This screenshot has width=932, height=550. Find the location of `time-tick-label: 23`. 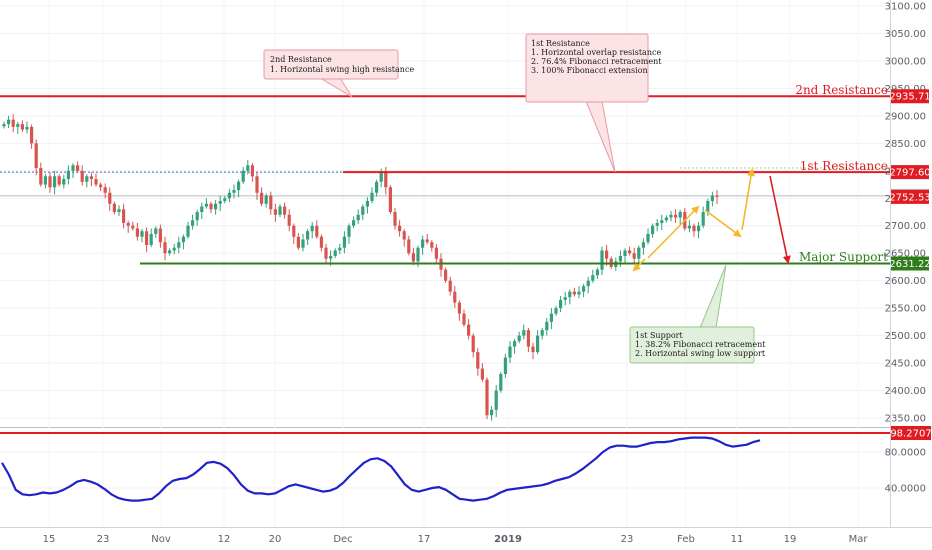

time-tick-label: 23 is located at coordinates (627, 539).